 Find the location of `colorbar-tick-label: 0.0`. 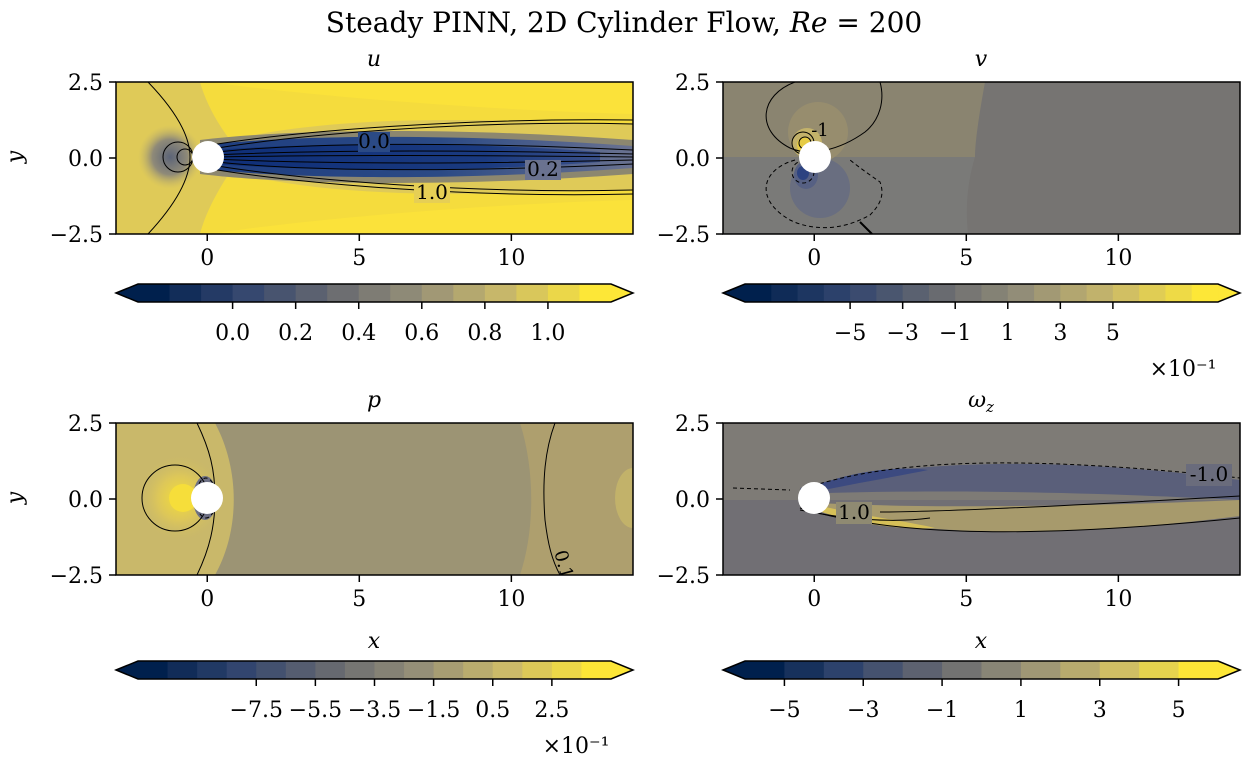

colorbar-tick-label: 0.0 is located at coordinates (232, 333).